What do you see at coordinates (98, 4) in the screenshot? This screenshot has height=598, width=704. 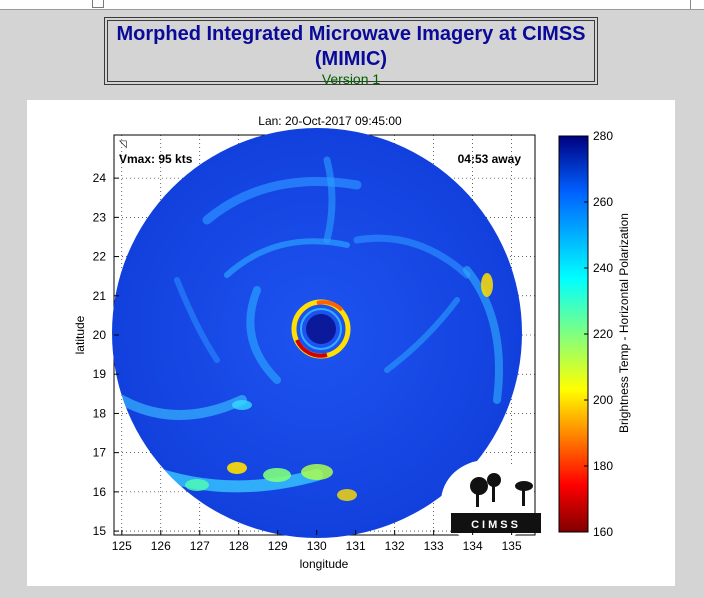 I see `checkbox` at bounding box center [98, 4].